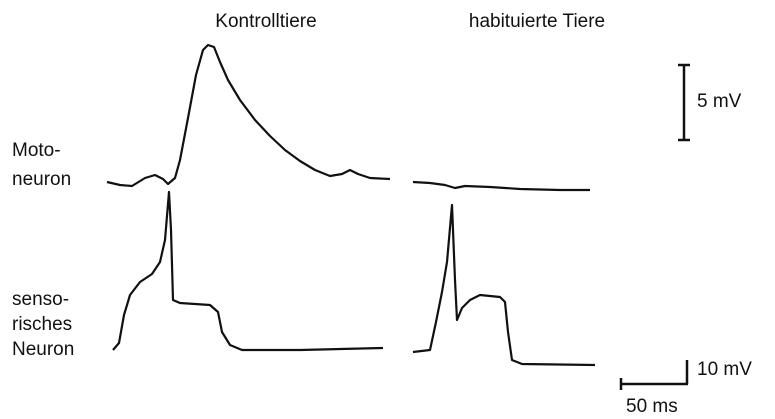  What do you see at coordinates (43, 349) in the screenshot?
I see `row-label: Neuron` at bounding box center [43, 349].